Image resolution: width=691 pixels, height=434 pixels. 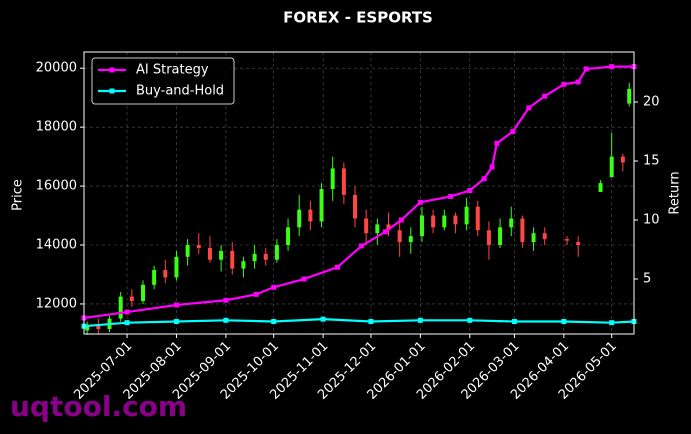 What do you see at coordinates (647, 279) in the screenshot?
I see `y2-tick-label: 5` at bounding box center [647, 279].